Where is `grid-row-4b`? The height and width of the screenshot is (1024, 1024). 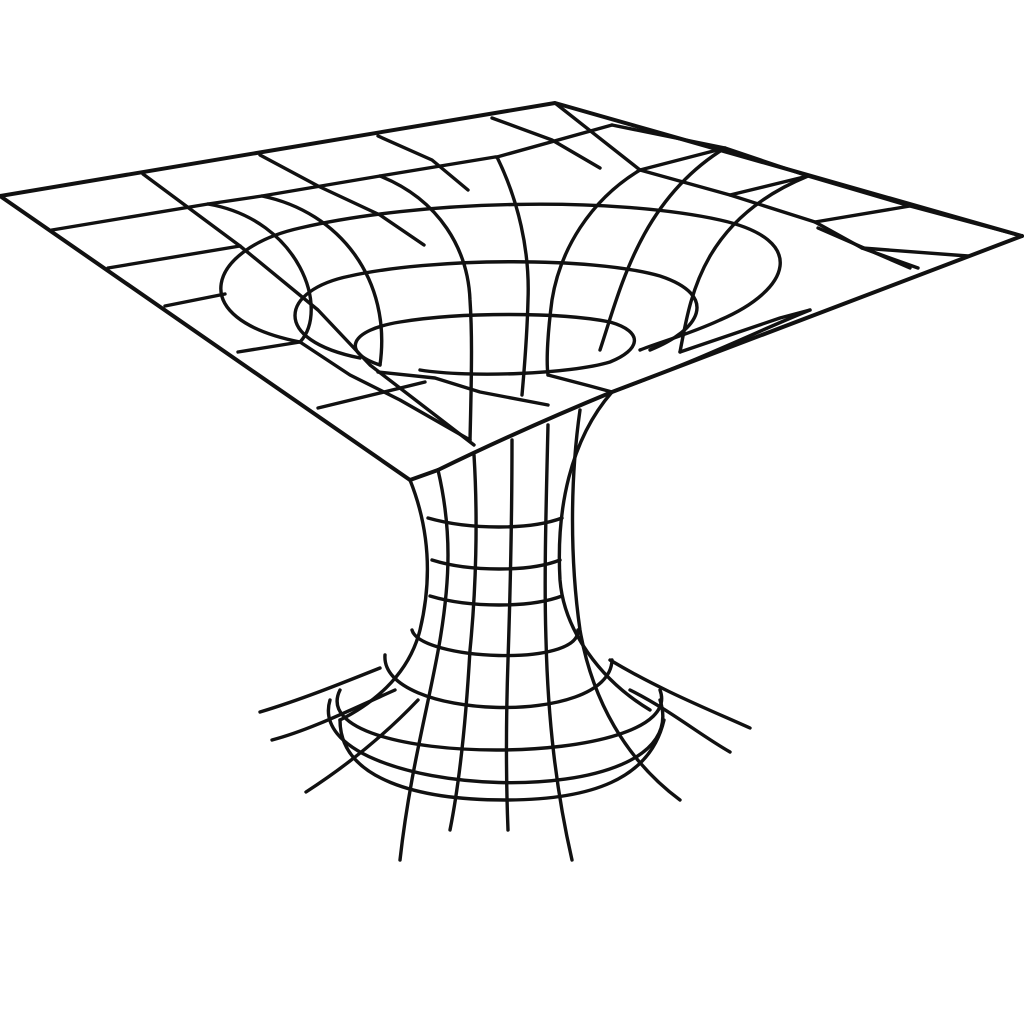 grid-row-4b is located at coordinates (862, 214).